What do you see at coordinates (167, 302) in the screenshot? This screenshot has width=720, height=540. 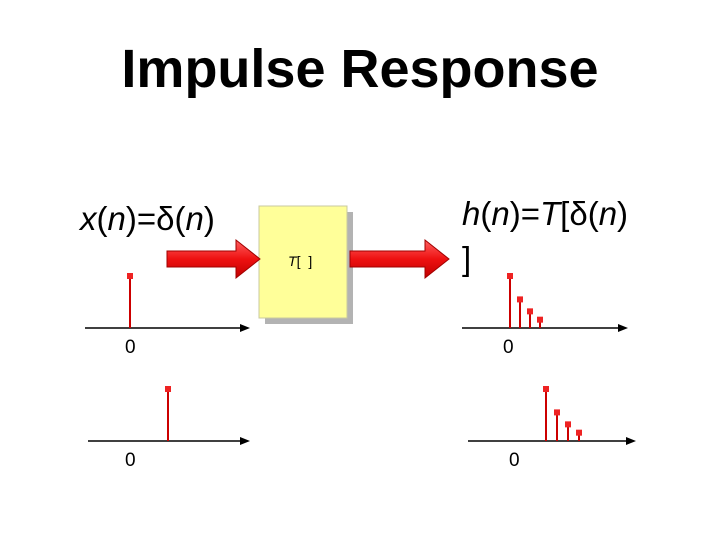 I see `plot-delta-n` at bounding box center [167, 302].